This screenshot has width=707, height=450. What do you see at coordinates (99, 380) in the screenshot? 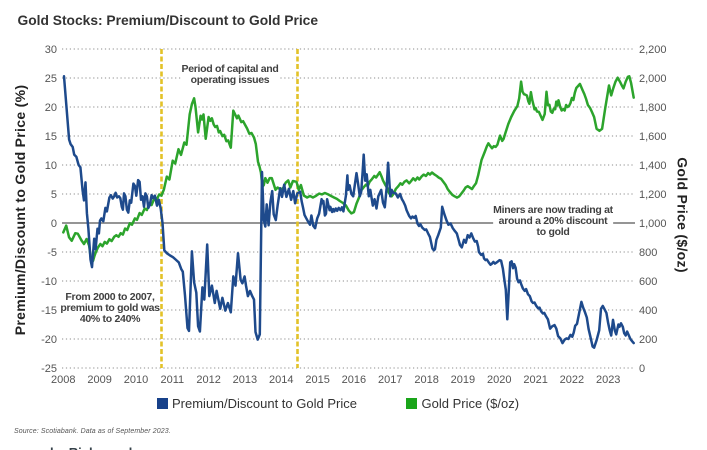
I see `svg-text: 2009` at bounding box center [99, 380].